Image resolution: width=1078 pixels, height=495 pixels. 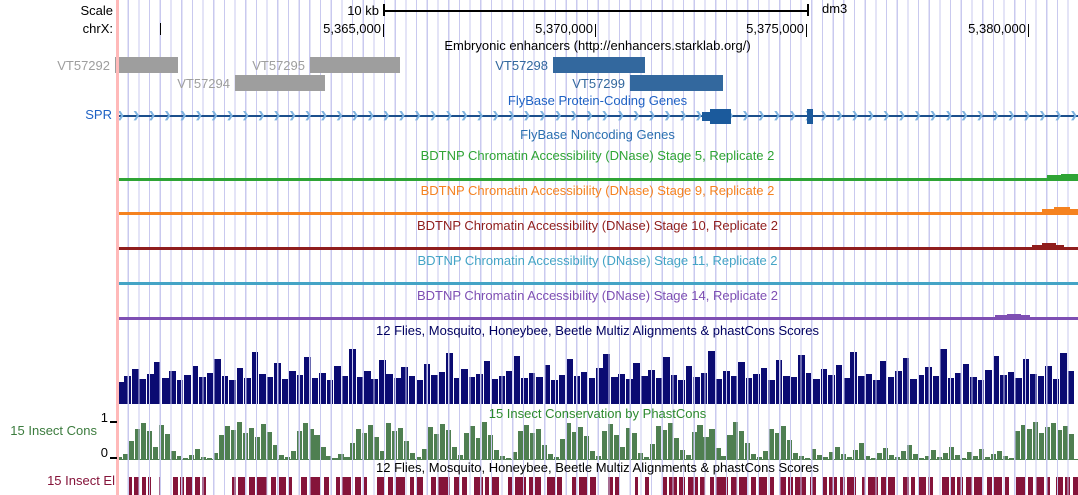 What do you see at coordinates (53, 430) in the screenshot?
I see `phastcons-left-label: 15 Insect Cons` at bounding box center [53, 430].